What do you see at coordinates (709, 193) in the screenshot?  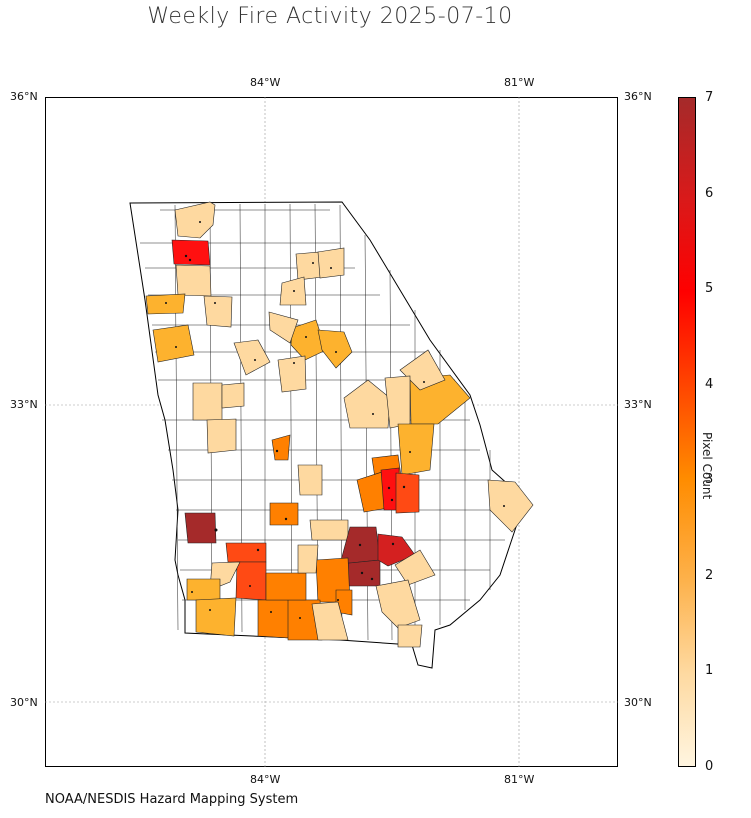 I see `colorbar-tick-6: 6` at bounding box center [709, 193].